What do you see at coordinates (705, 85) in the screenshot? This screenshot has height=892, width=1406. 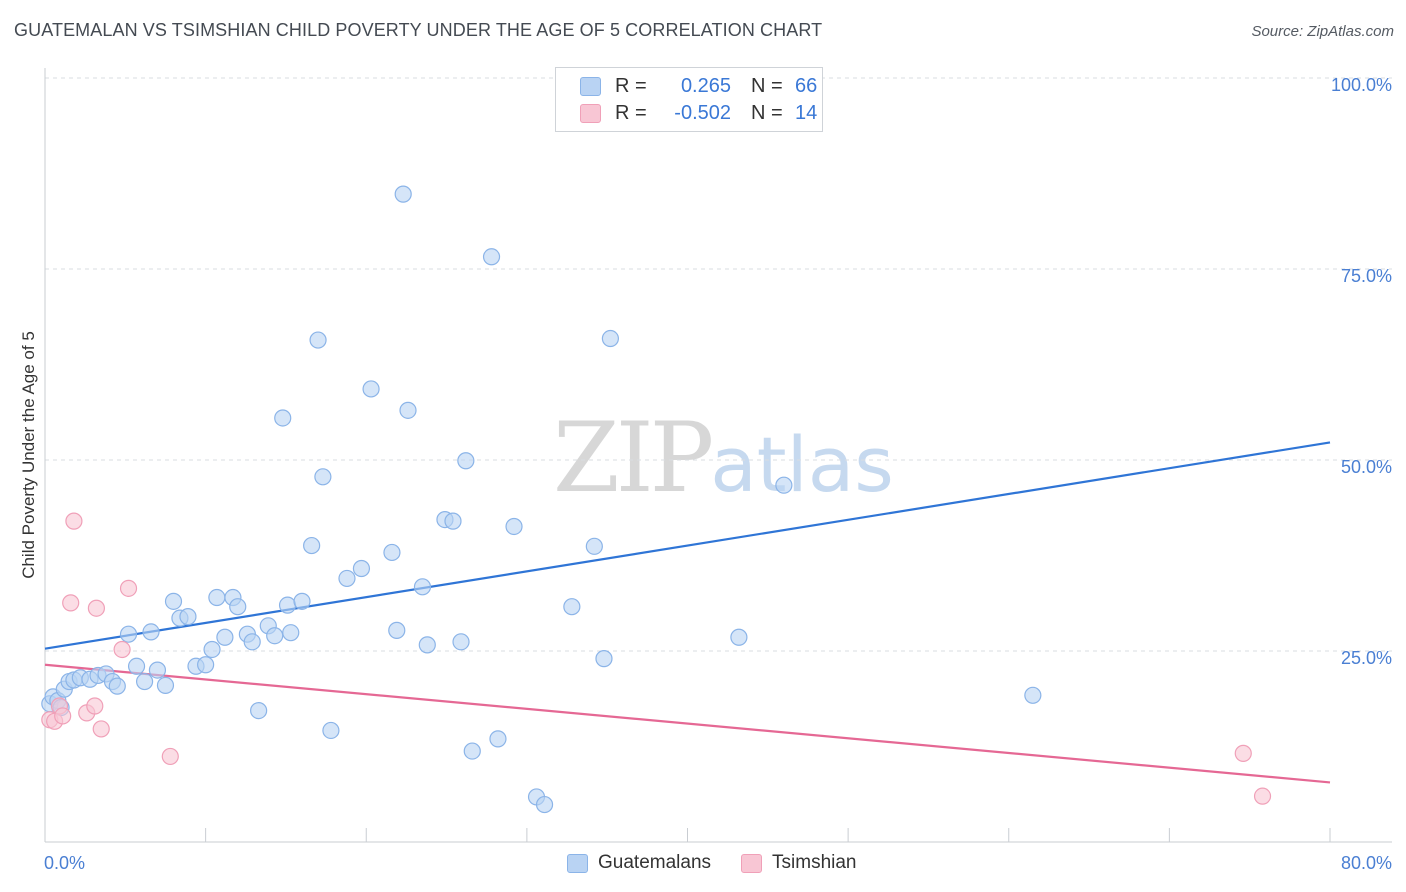 I see `legend-r-value: 0.265` at bounding box center [705, 85].